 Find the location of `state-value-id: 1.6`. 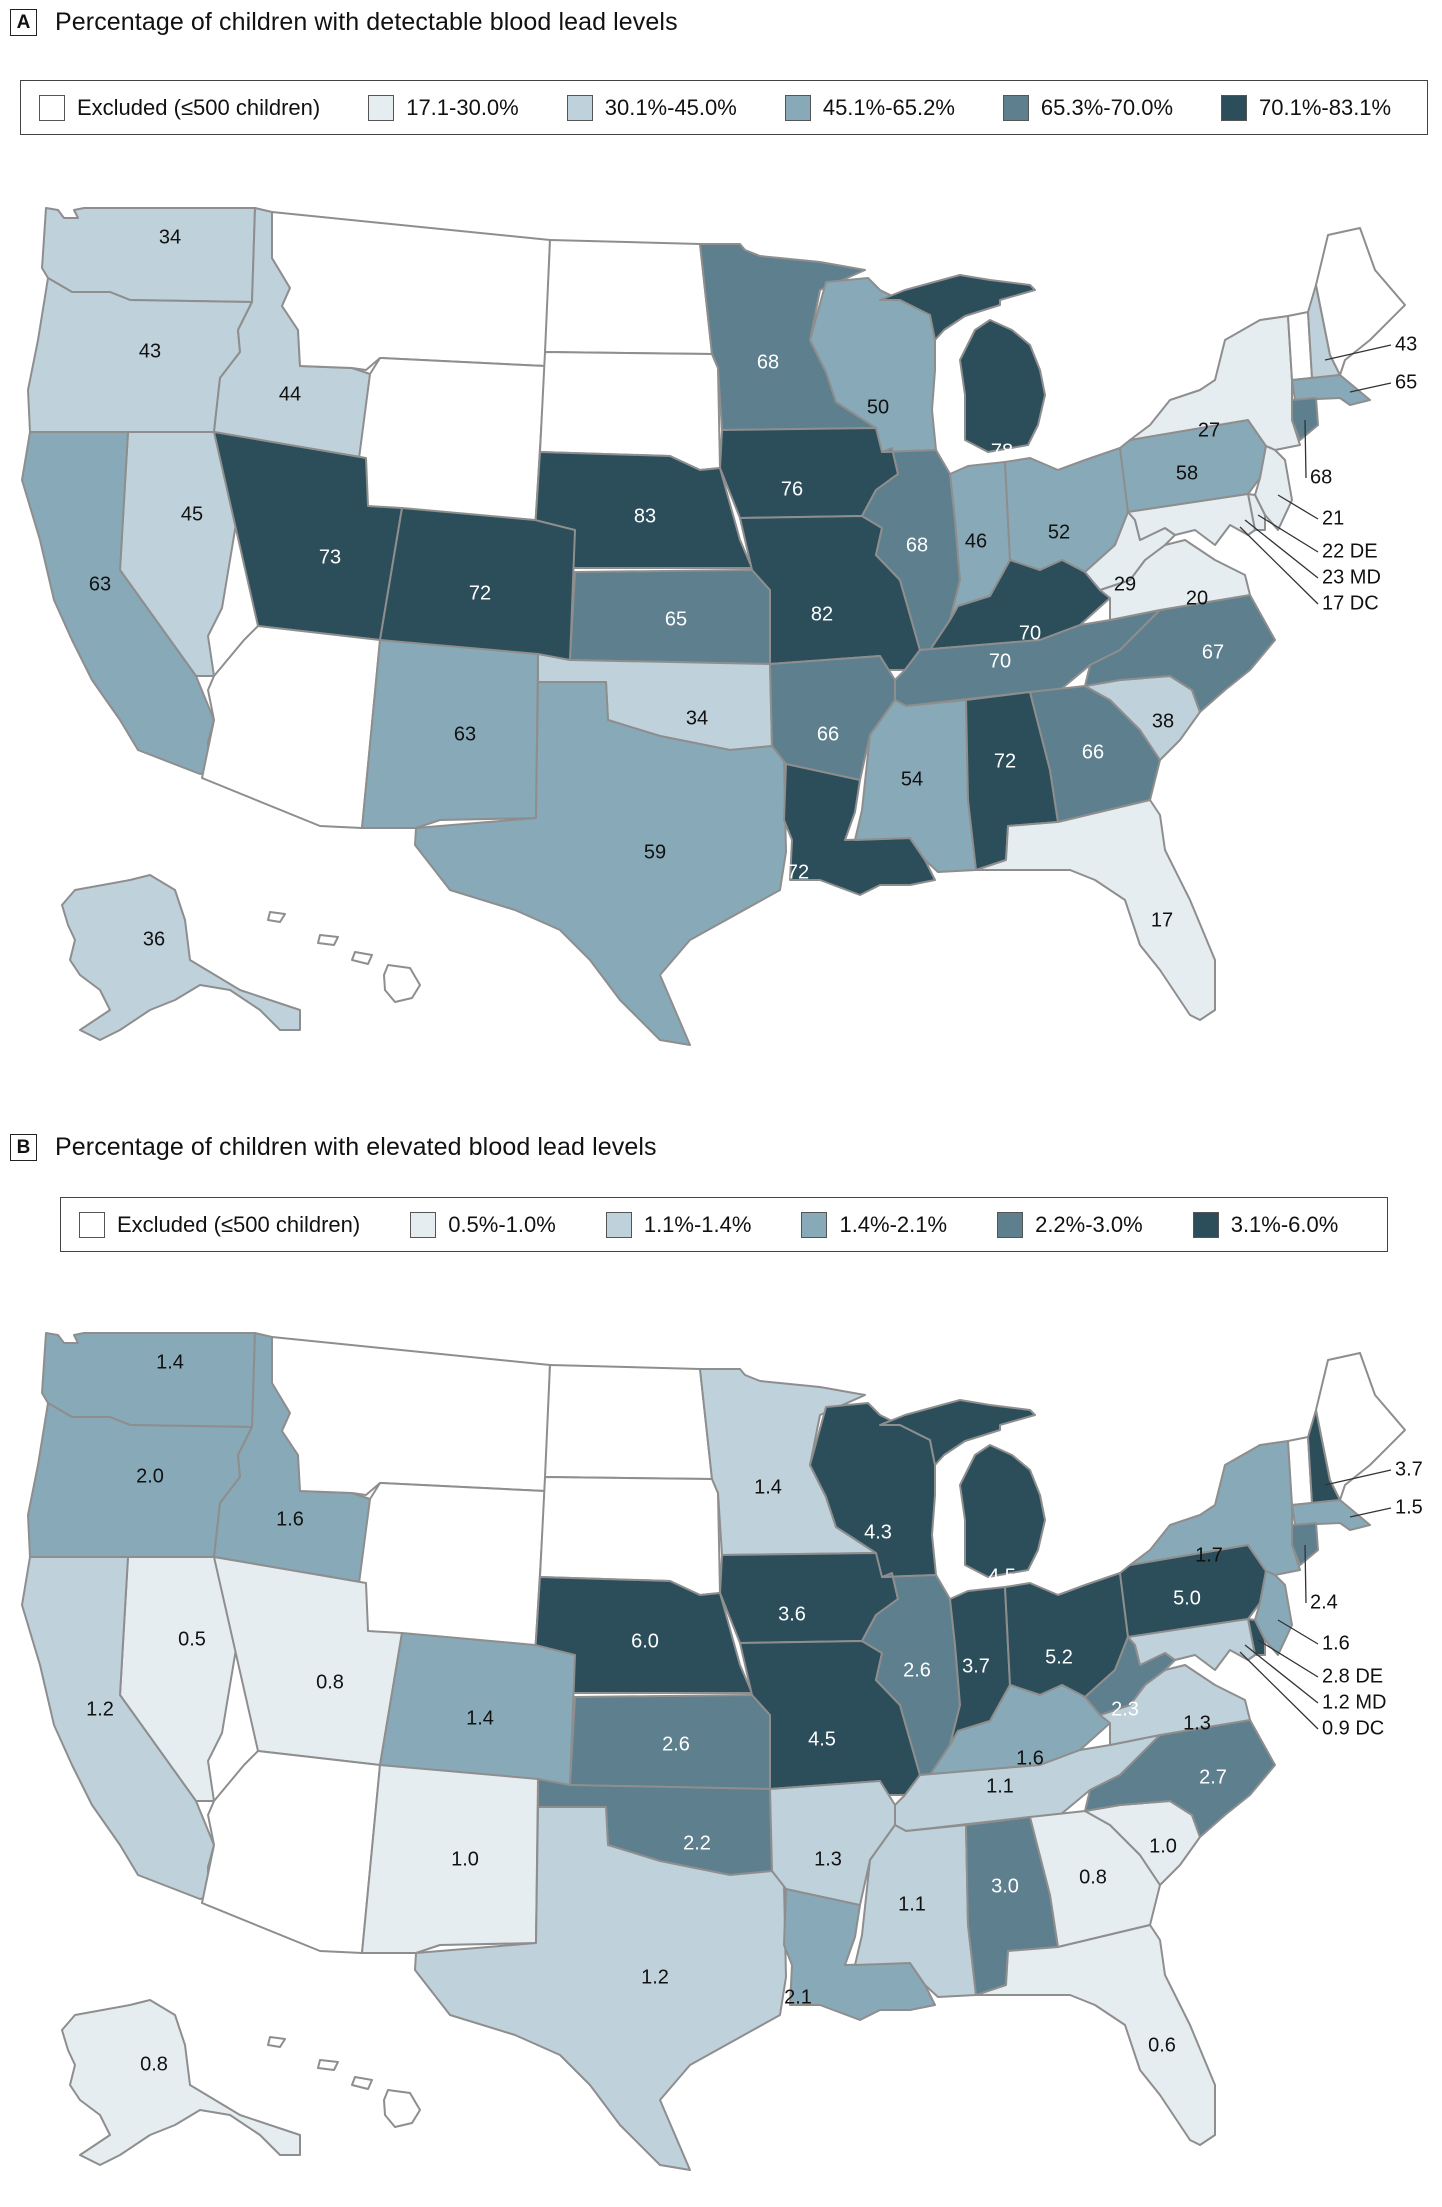

state-value-id: 1.6 is located at coordinates (290, 1519).